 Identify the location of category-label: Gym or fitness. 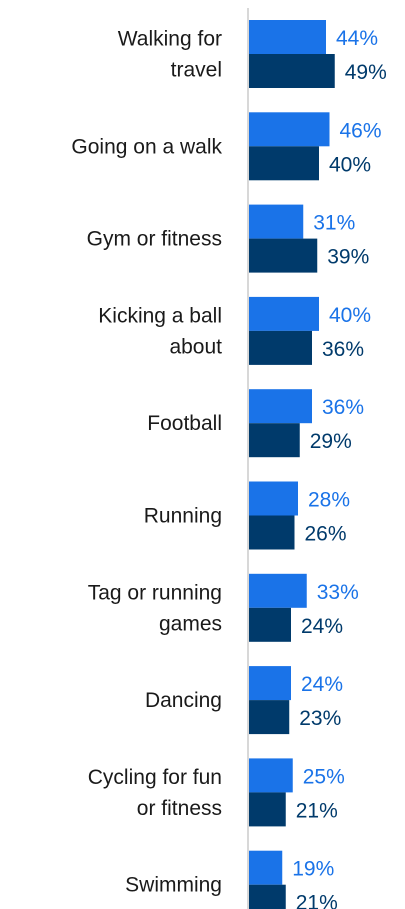
(154, 239).